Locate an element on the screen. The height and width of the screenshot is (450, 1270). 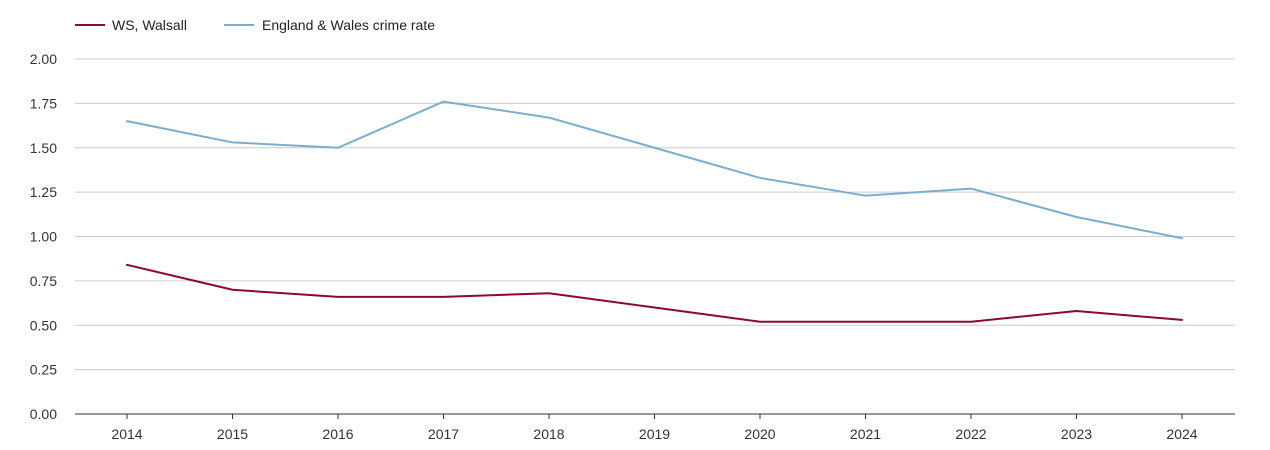
legend-label-england-wales: England & Wales crime rate is located at coordinates (348, 25).